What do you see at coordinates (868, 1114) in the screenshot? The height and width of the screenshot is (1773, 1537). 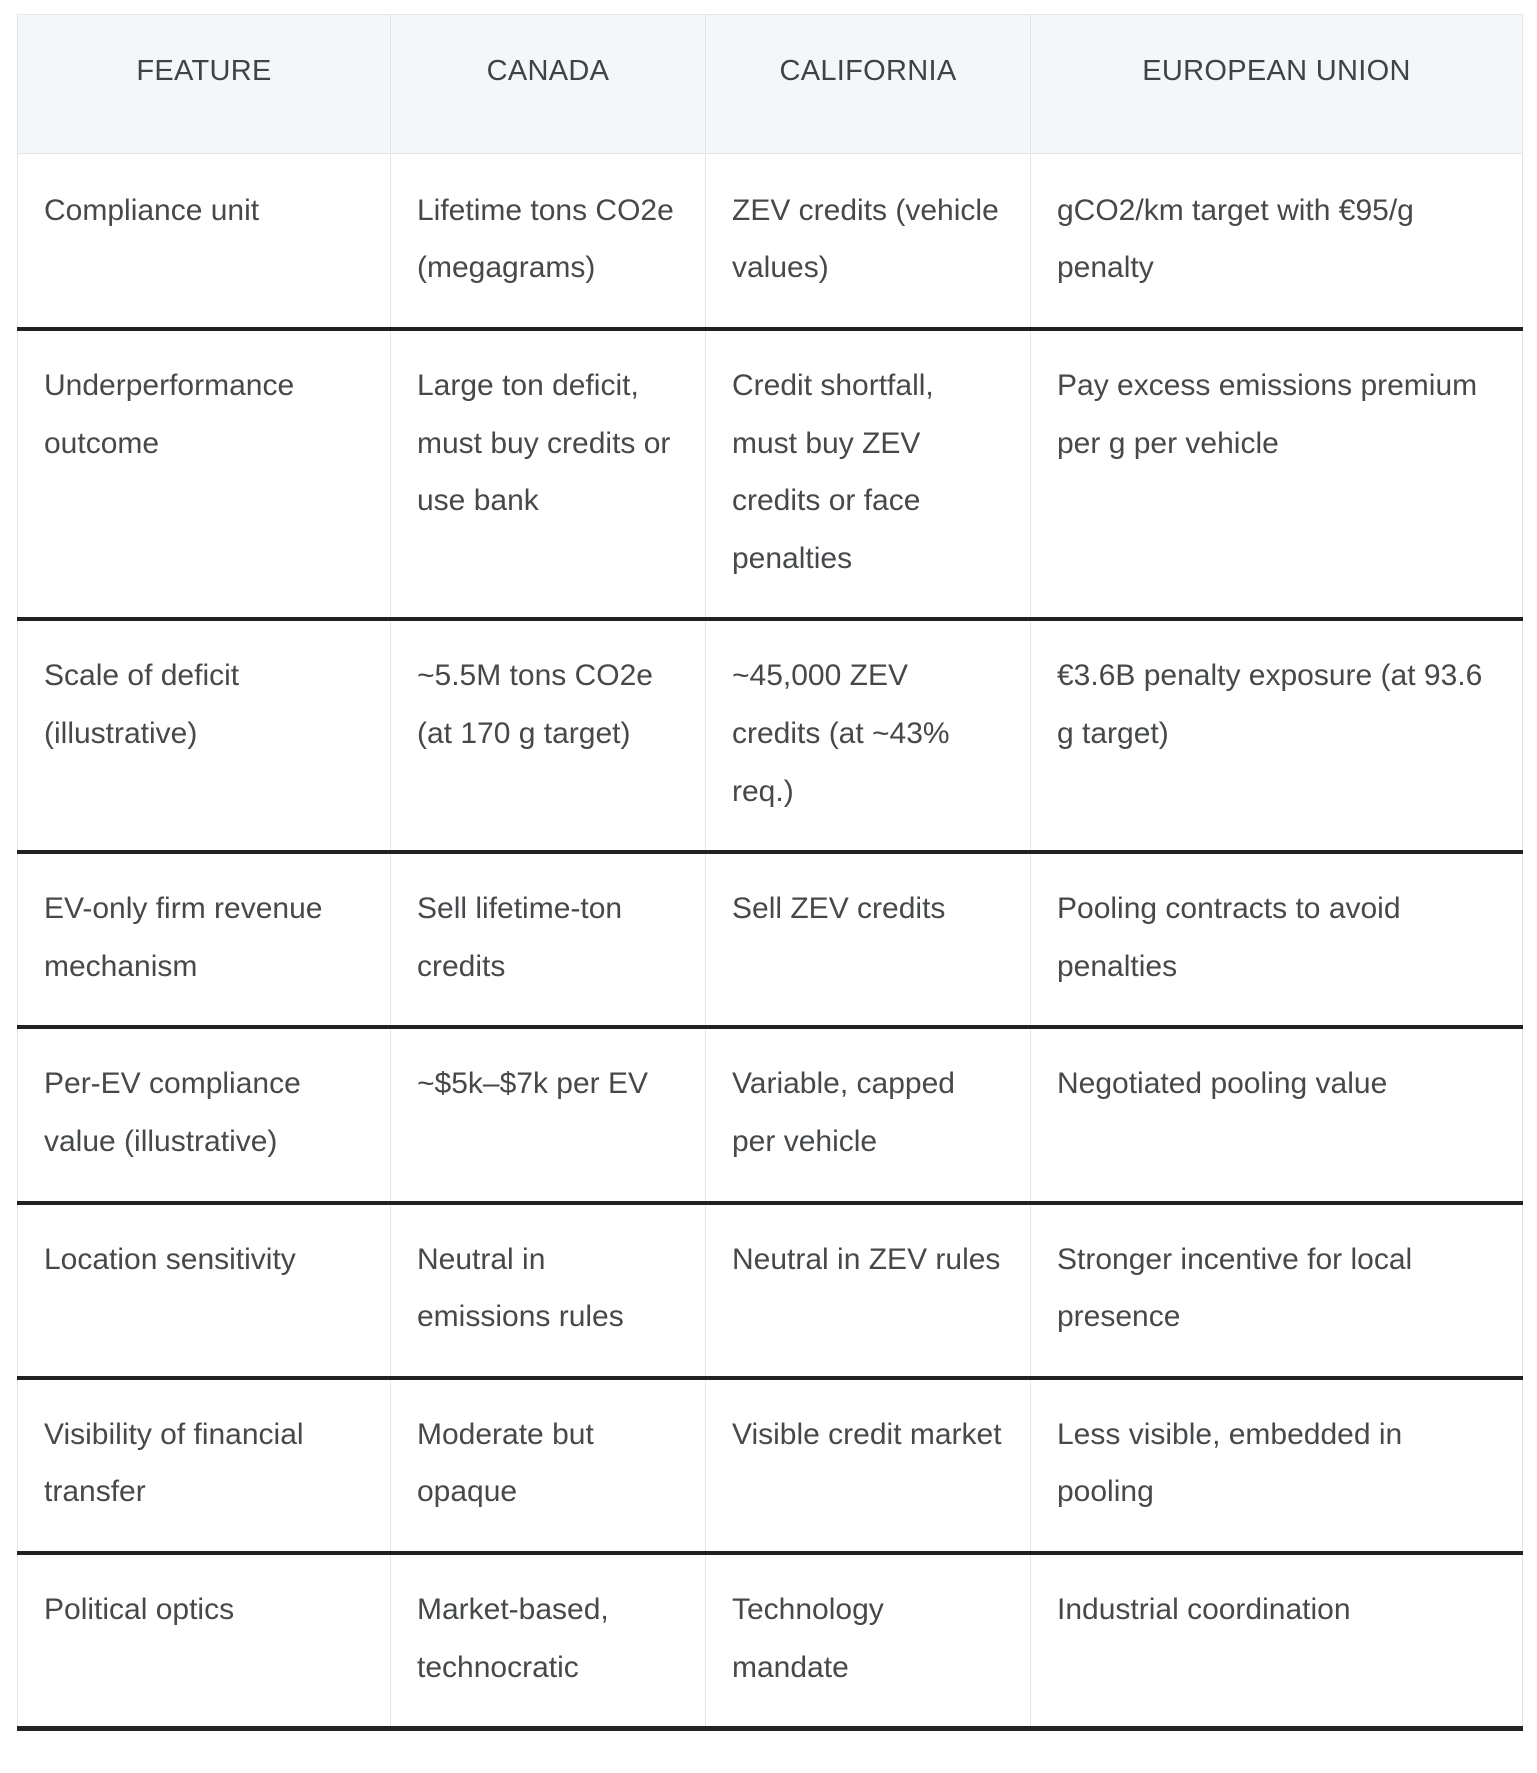 I see `table-cell-california: Variable, capped per vehicle` at bounding box center [868, 1114].